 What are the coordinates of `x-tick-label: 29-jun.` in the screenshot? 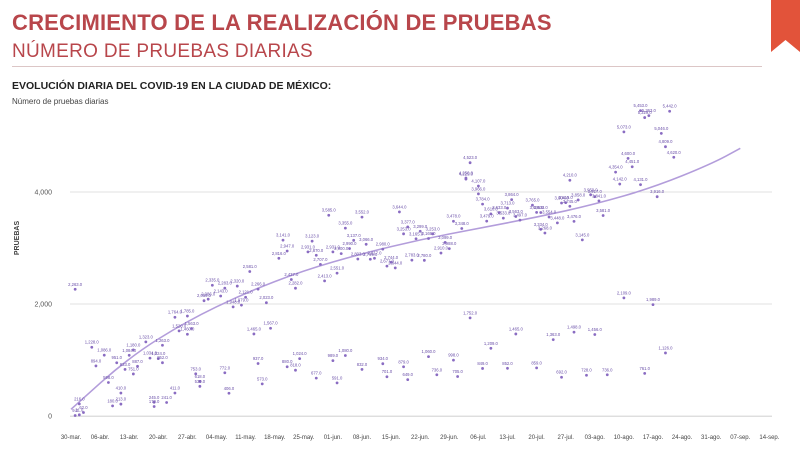 It's located at (449, 438).